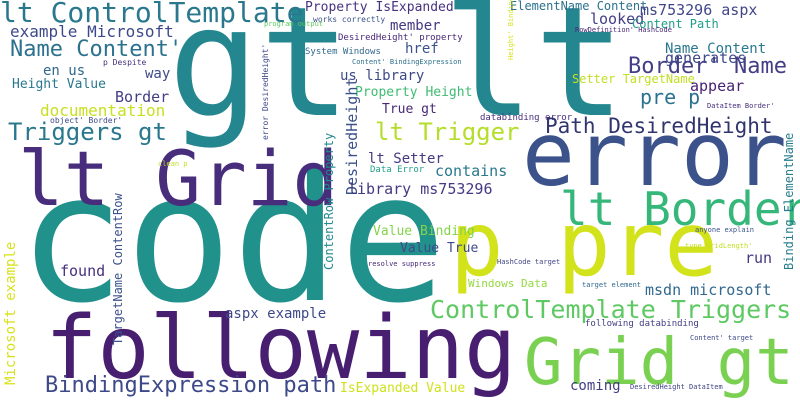 This screenshot has width=800, height=400. I want to click on word: aspx example, so click(275, 314).